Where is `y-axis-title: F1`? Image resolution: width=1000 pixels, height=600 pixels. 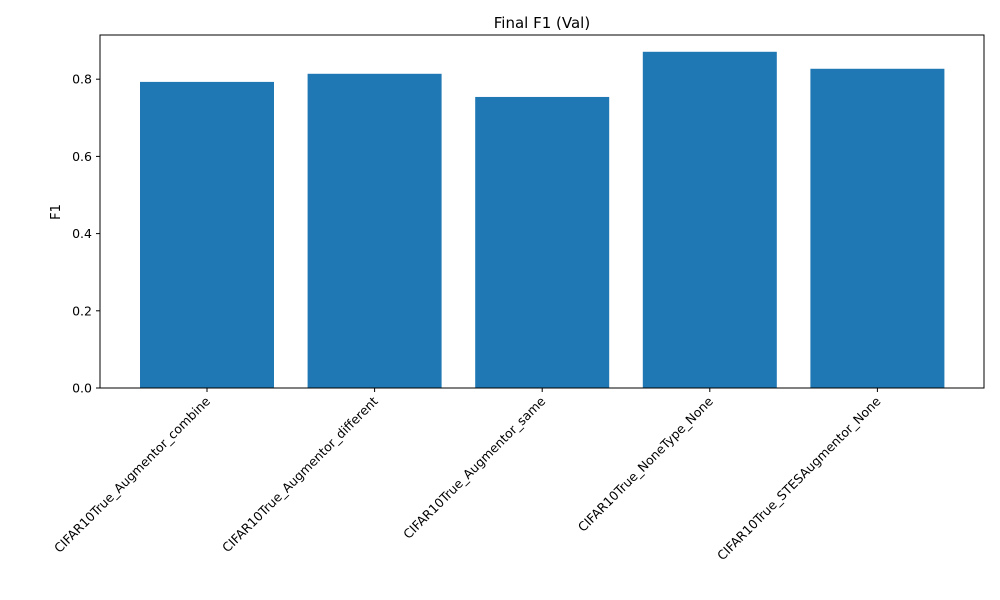 y-axis-title: F1 is located at coordinates (56, 212).